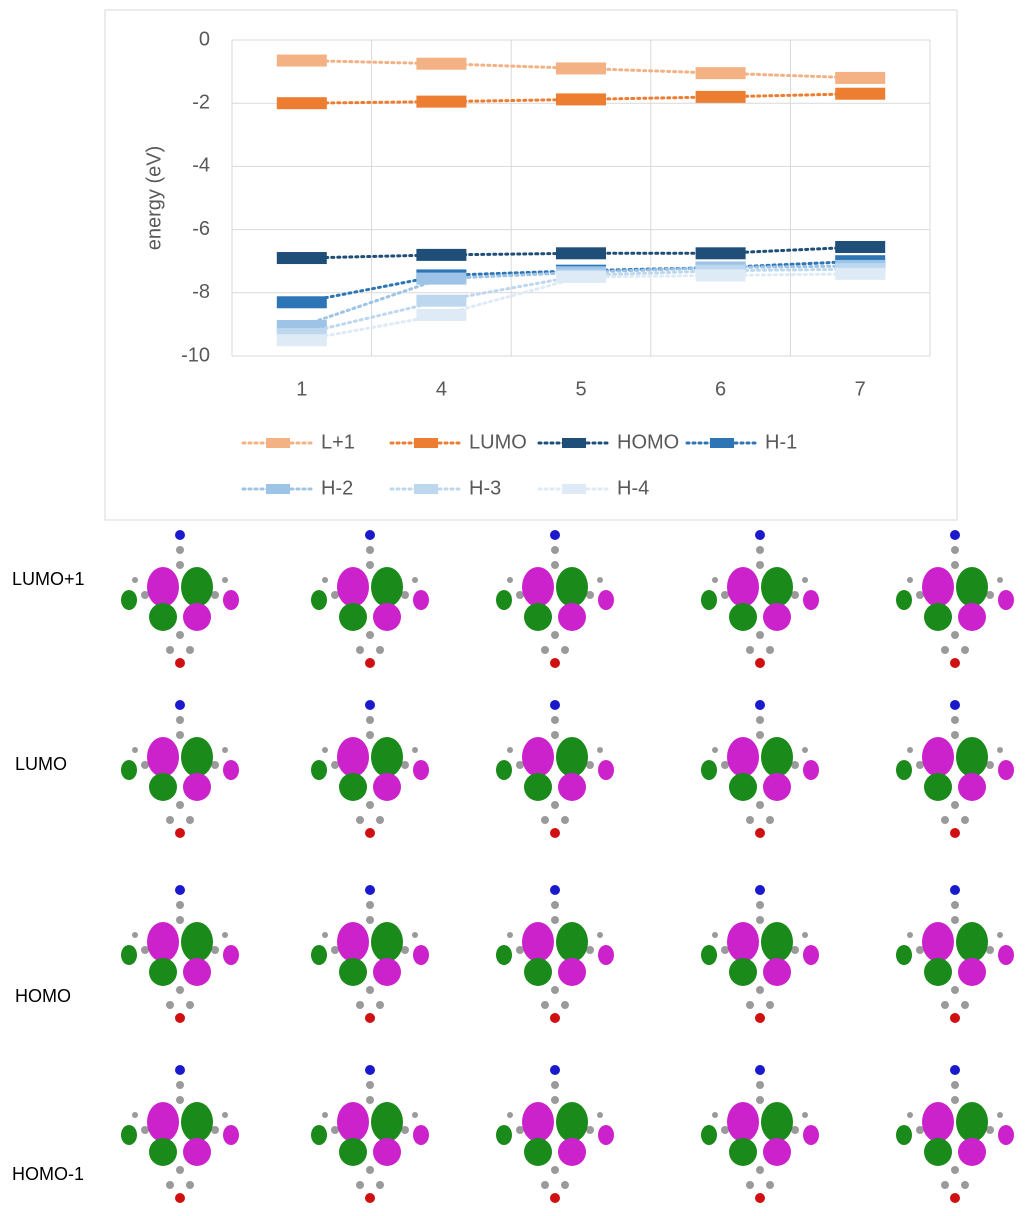  What do you see at coordinates (195, 355) in the screenshot?
I see `y-tick-label: -10` at bounding box center [195, 355].